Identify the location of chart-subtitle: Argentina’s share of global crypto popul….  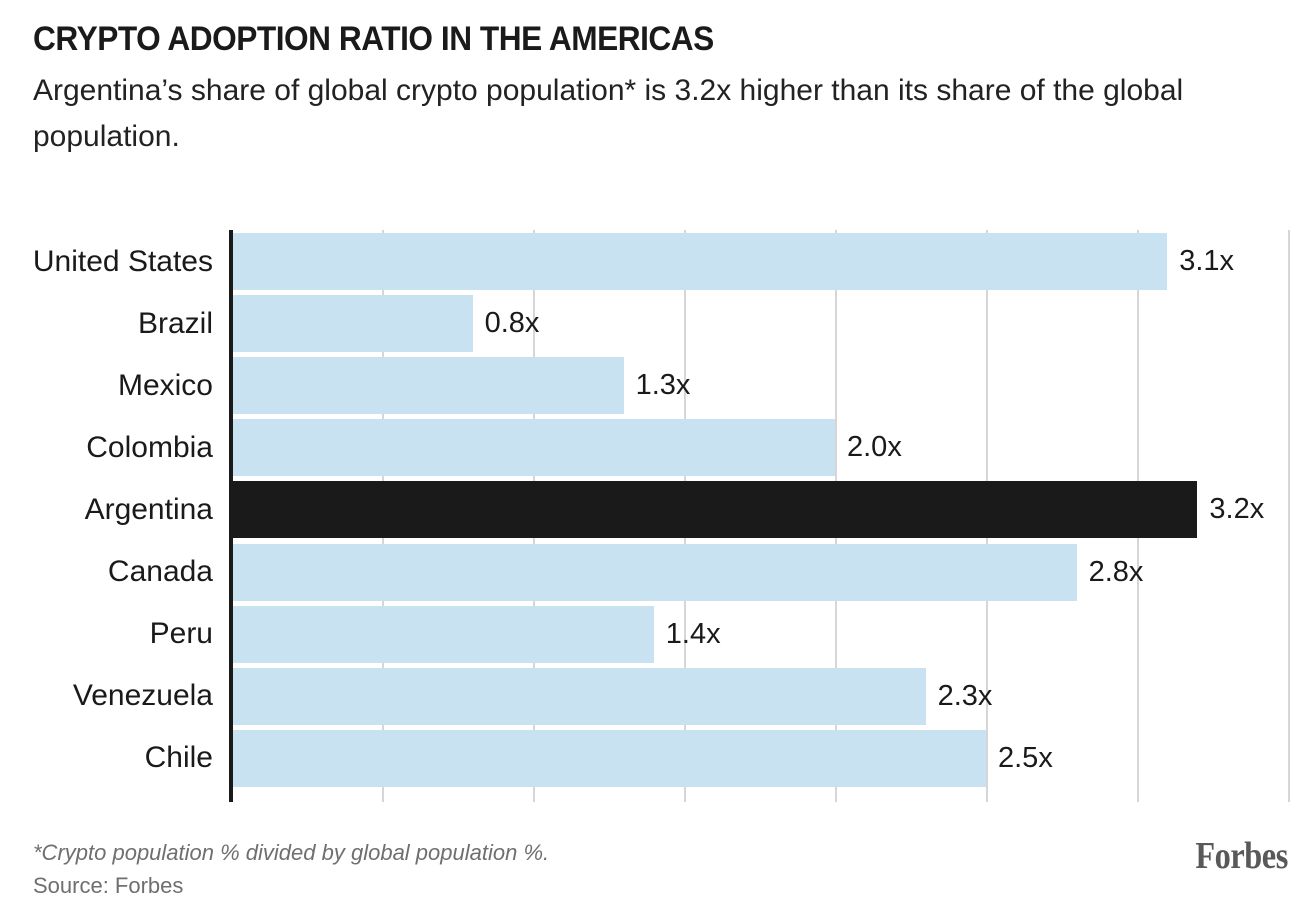
(608, 113).